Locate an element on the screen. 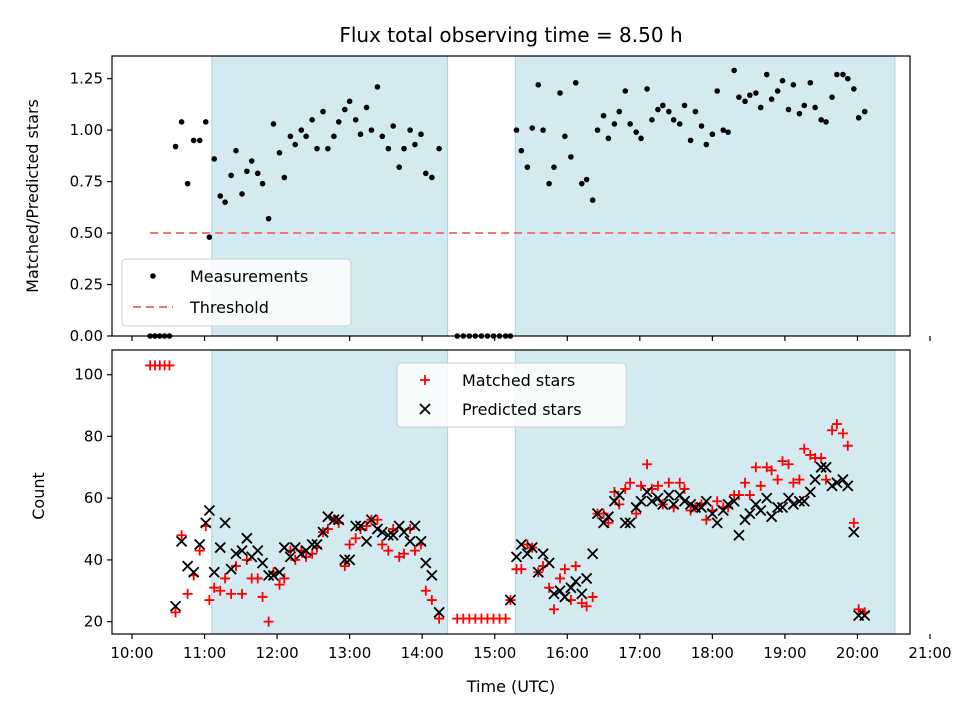 The height and width of the screenshot is (720, 960). x-axis-label: Time (UTC) is located at coordinates (510, 686).